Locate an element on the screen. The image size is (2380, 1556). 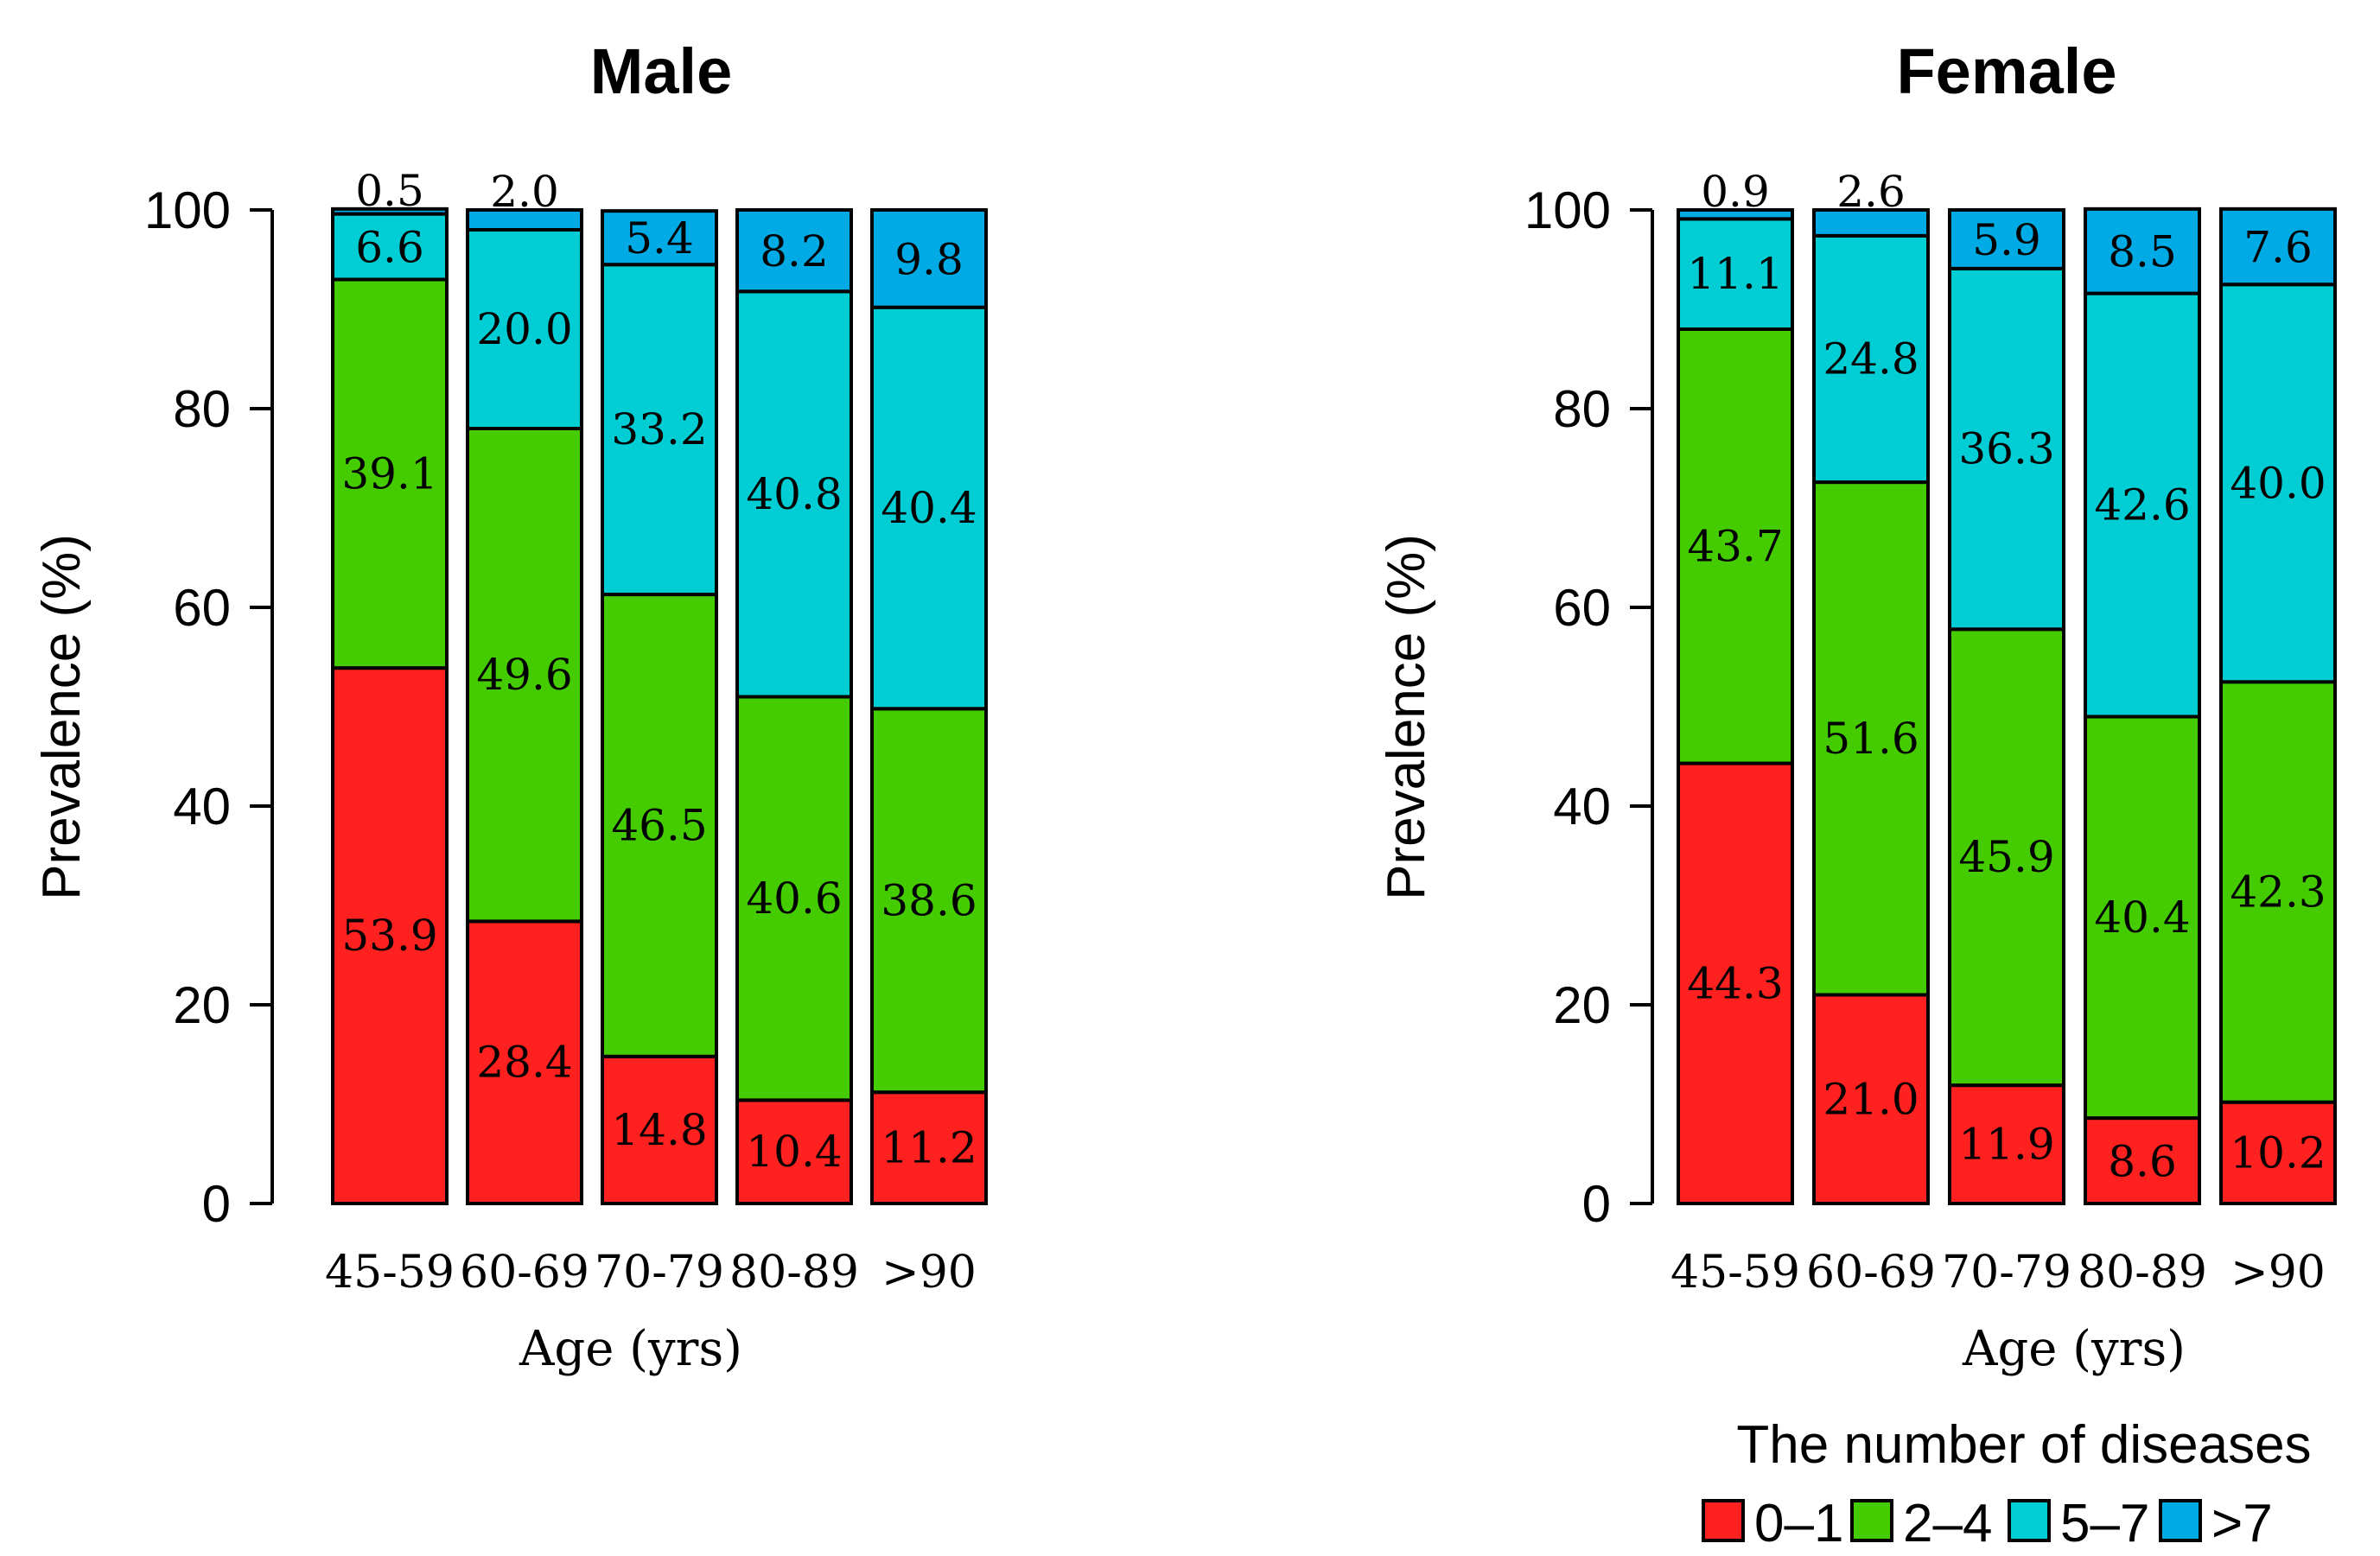
female-data-label: 11.9 is located at coordinates (2006, 1145).